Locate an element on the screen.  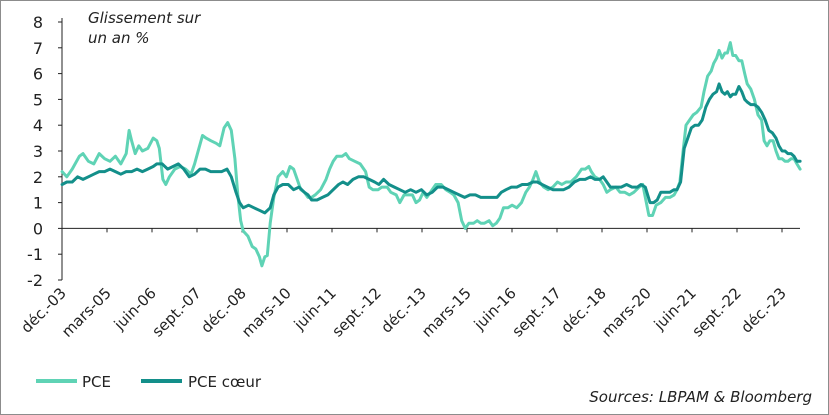
y-tick-label: 6 is located at coordinates (38, 74).